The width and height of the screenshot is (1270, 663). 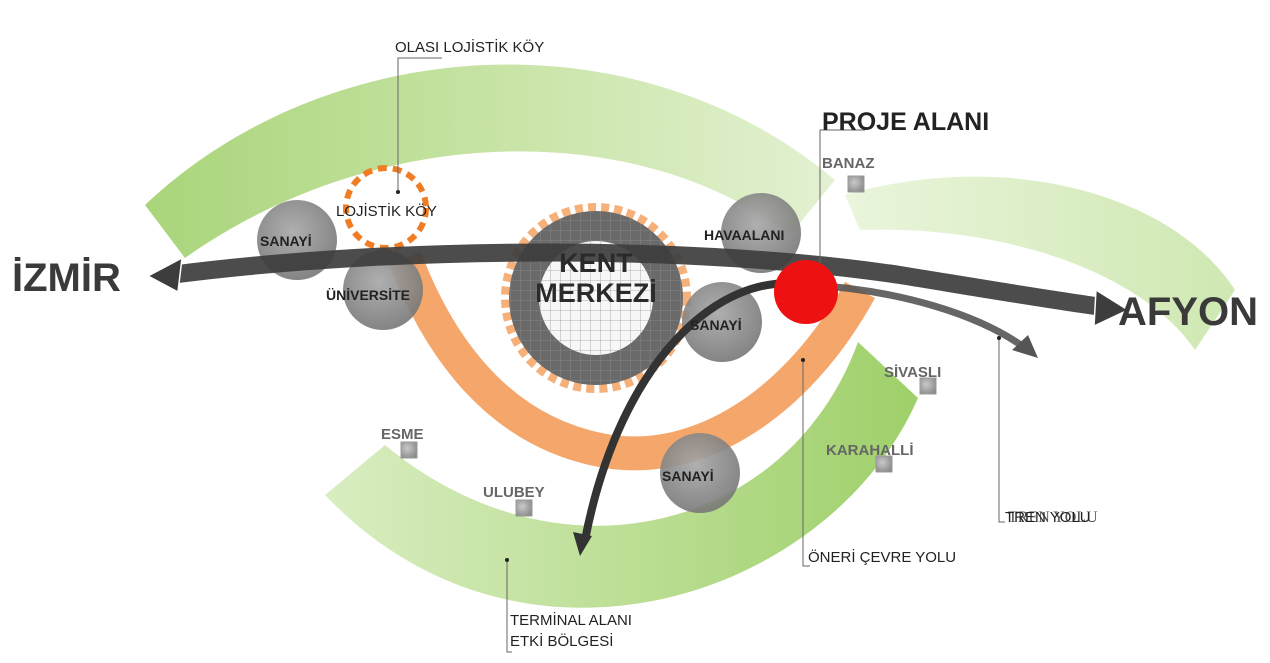 I want to click on lojistik-koy-label: LOJİSTİK KÖY, so click(x=386, y=211).